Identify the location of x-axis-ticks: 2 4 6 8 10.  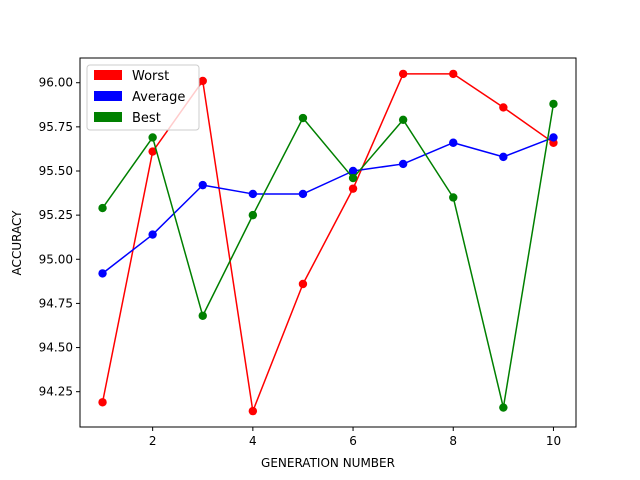
(355, 437).